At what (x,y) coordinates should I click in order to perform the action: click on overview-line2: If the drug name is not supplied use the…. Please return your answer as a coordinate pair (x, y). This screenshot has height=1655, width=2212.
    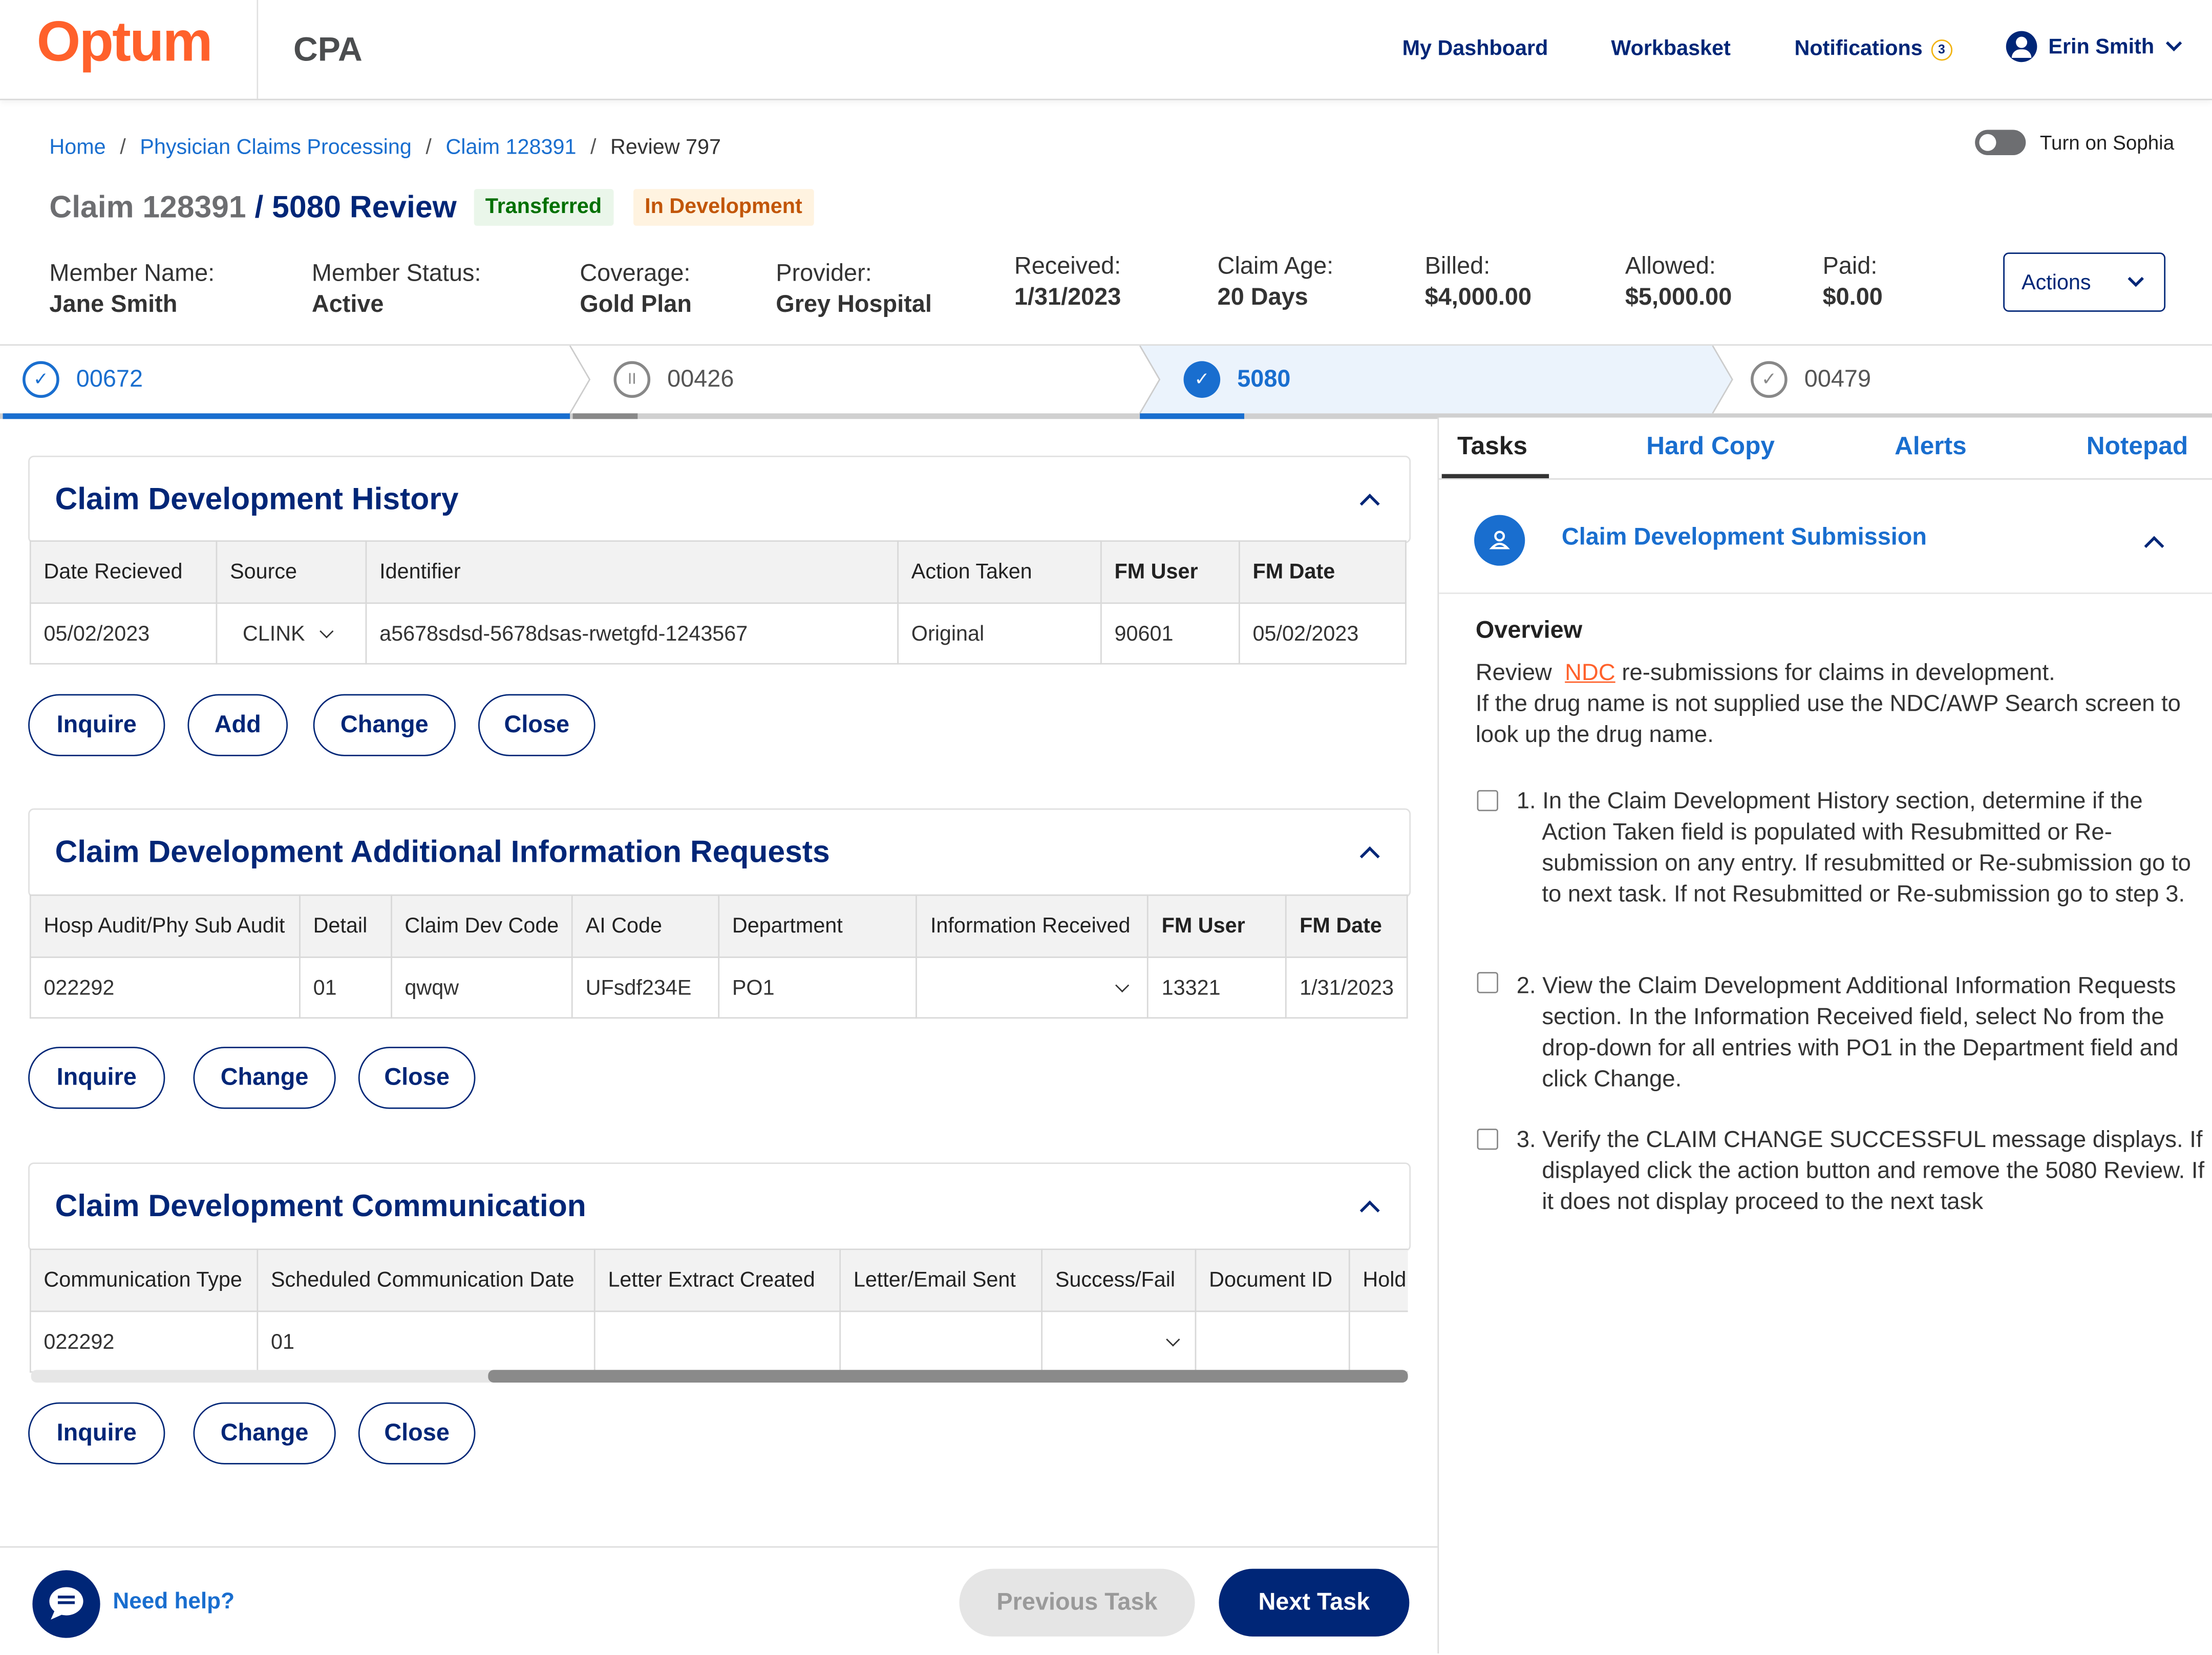
    Looking at the image, I should click on (1828, 719).